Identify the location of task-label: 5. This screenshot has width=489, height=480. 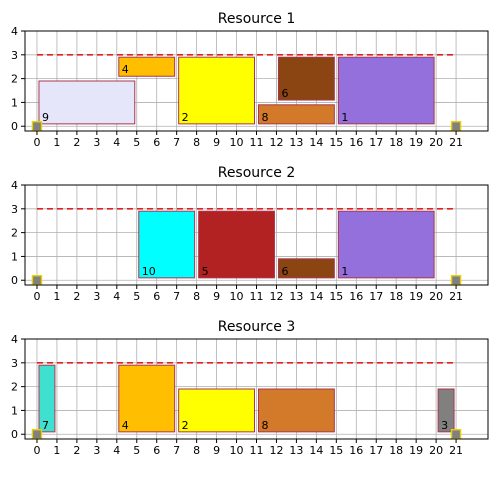
(205, 271).